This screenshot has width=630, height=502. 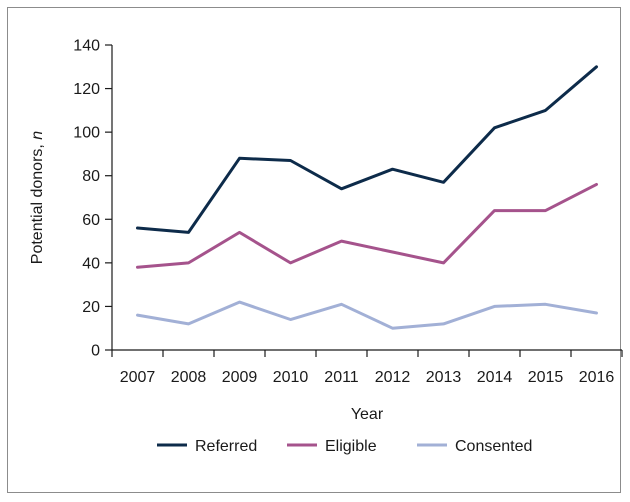 What do you see at coordinates (493, 446) in the screenshot?
I see `legend-label-consented: Consented` at bounding box center [493, 446].